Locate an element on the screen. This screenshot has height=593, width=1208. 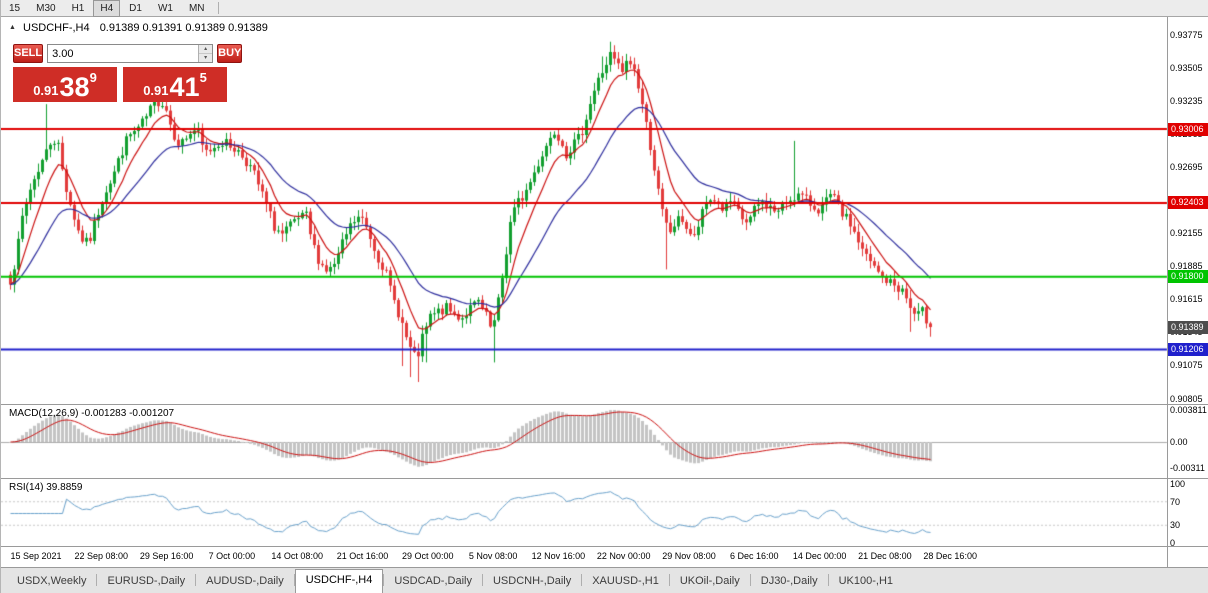
volume-spinner: ▴ ▾ is located at coordinates (205, 53).